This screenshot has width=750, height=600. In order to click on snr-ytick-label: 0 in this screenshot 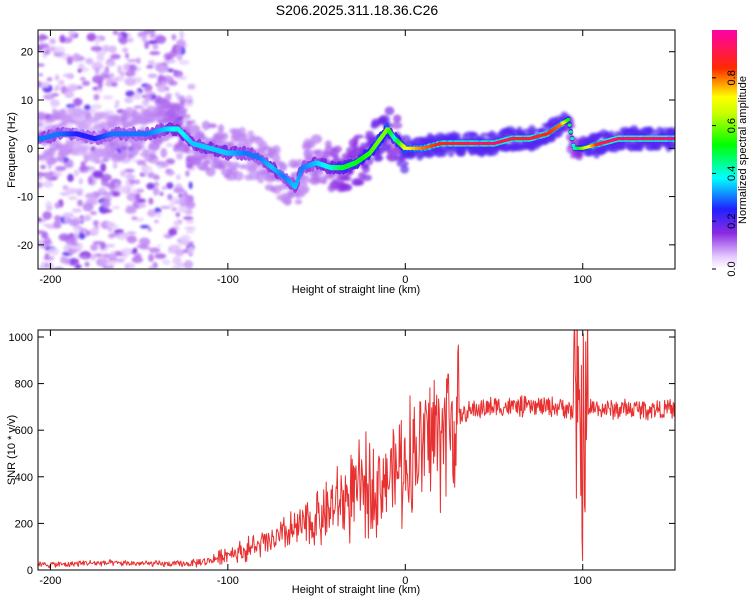, I will do `click(30, 571)`.